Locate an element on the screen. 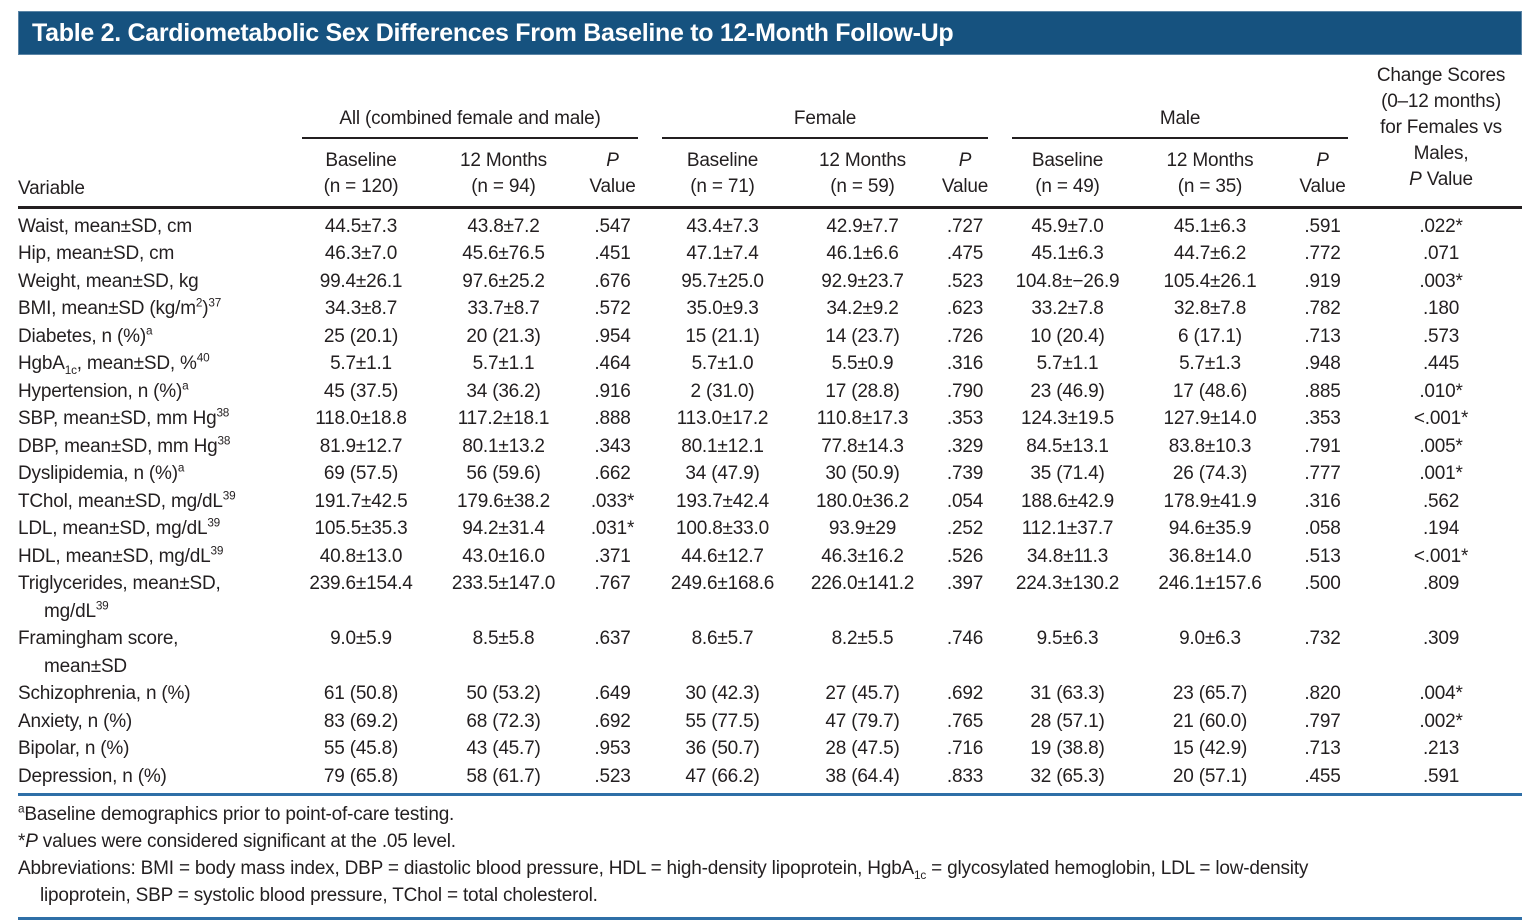  column-header: Baseline (n = 120) is located at coordinates (361, 173).